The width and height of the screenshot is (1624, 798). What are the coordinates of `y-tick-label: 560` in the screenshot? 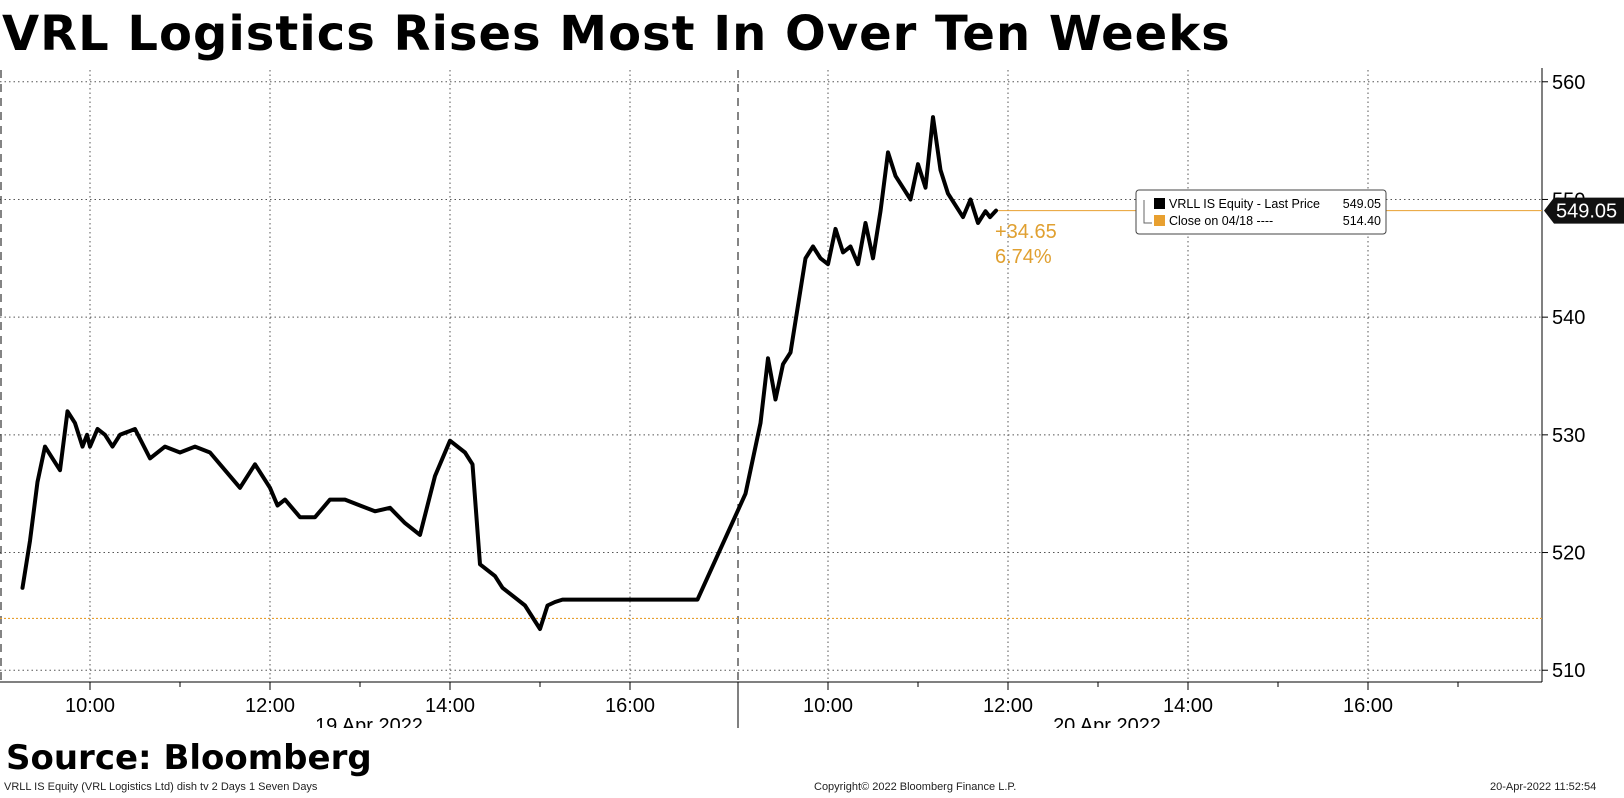 It's located at (1568, 83).